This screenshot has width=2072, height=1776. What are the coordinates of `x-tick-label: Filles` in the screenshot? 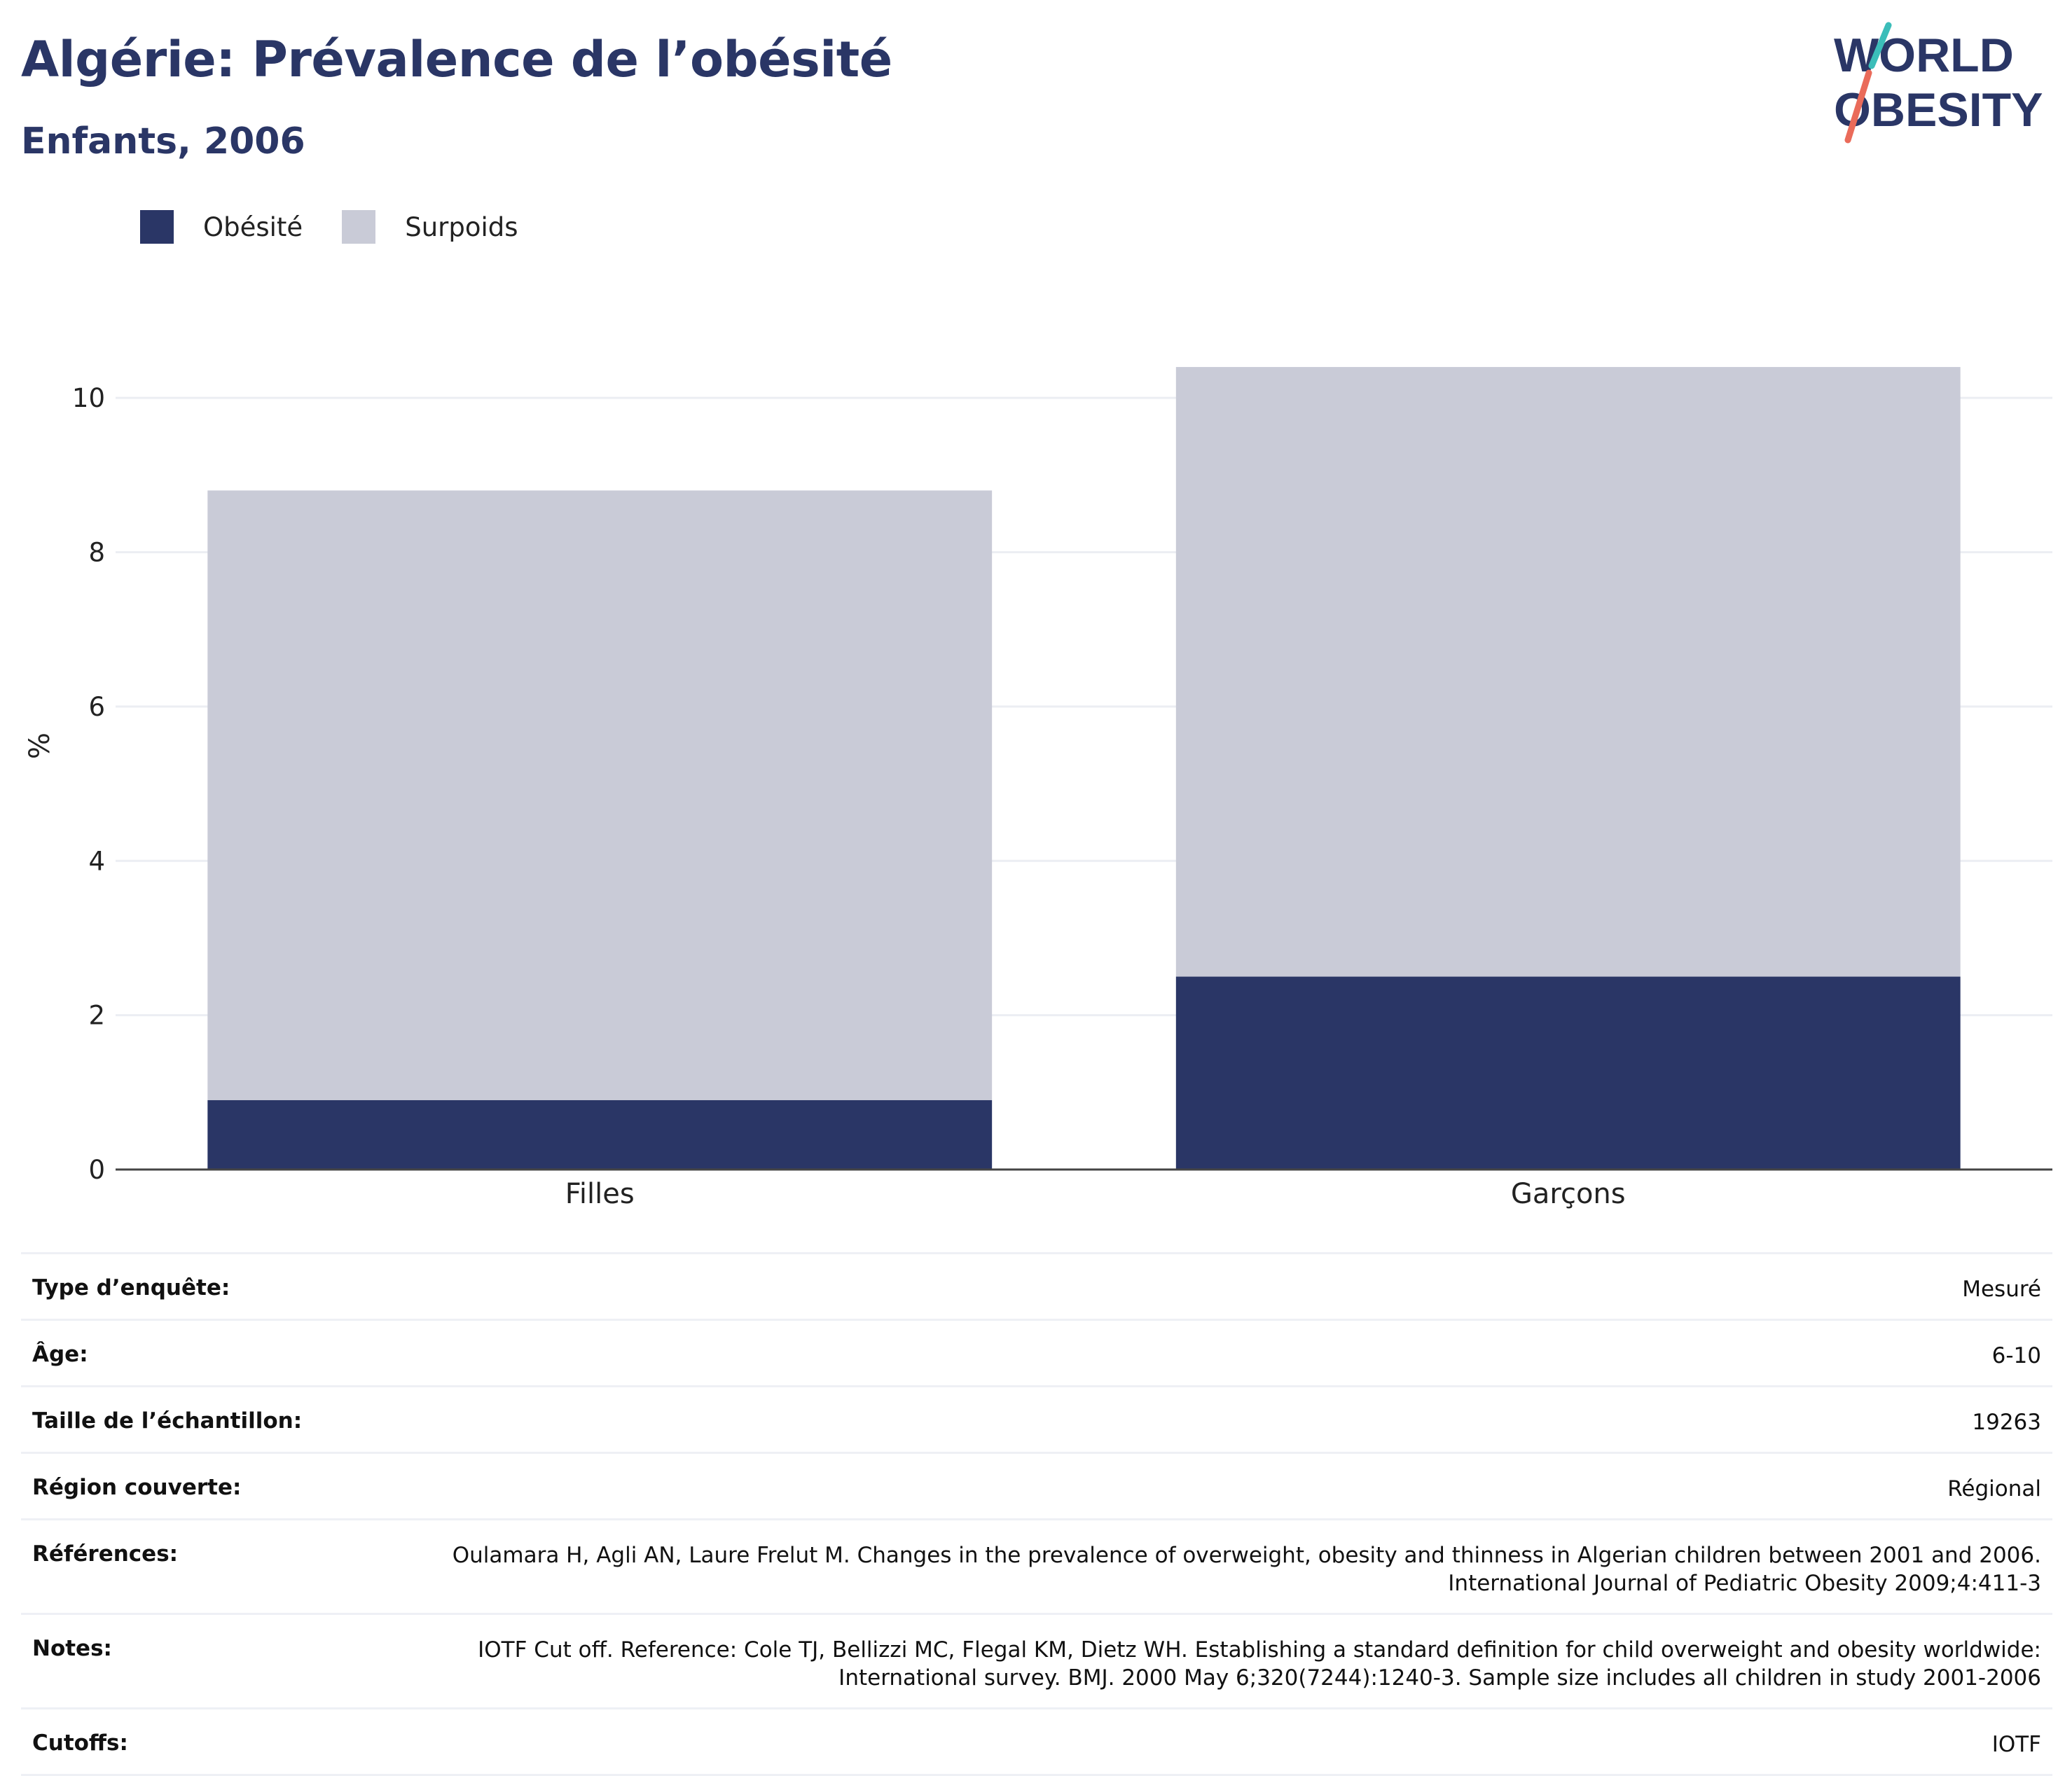 It's located at (600, 1194).